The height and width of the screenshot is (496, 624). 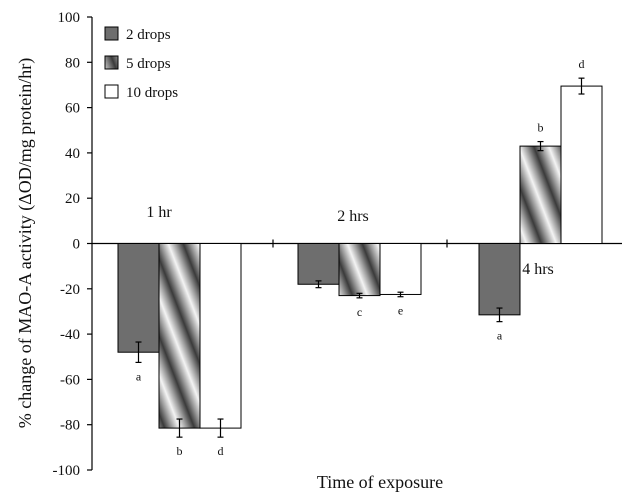 I want to click on y-tick-label: -20, so click(x=70, y=290).